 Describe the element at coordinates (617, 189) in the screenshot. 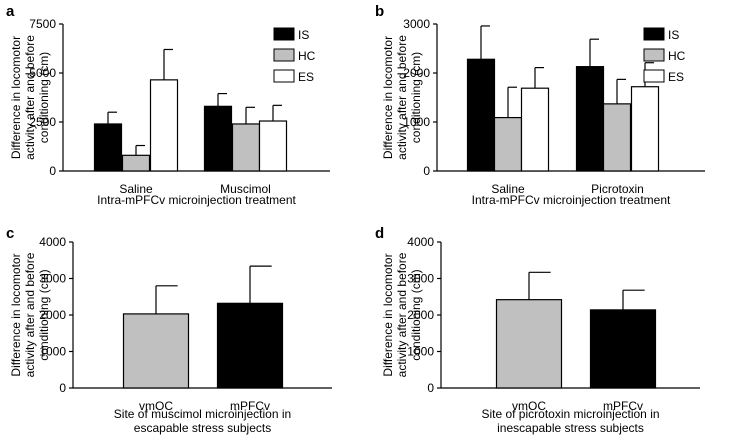

I see `x-tick-label: Picrotoxin` at that location.